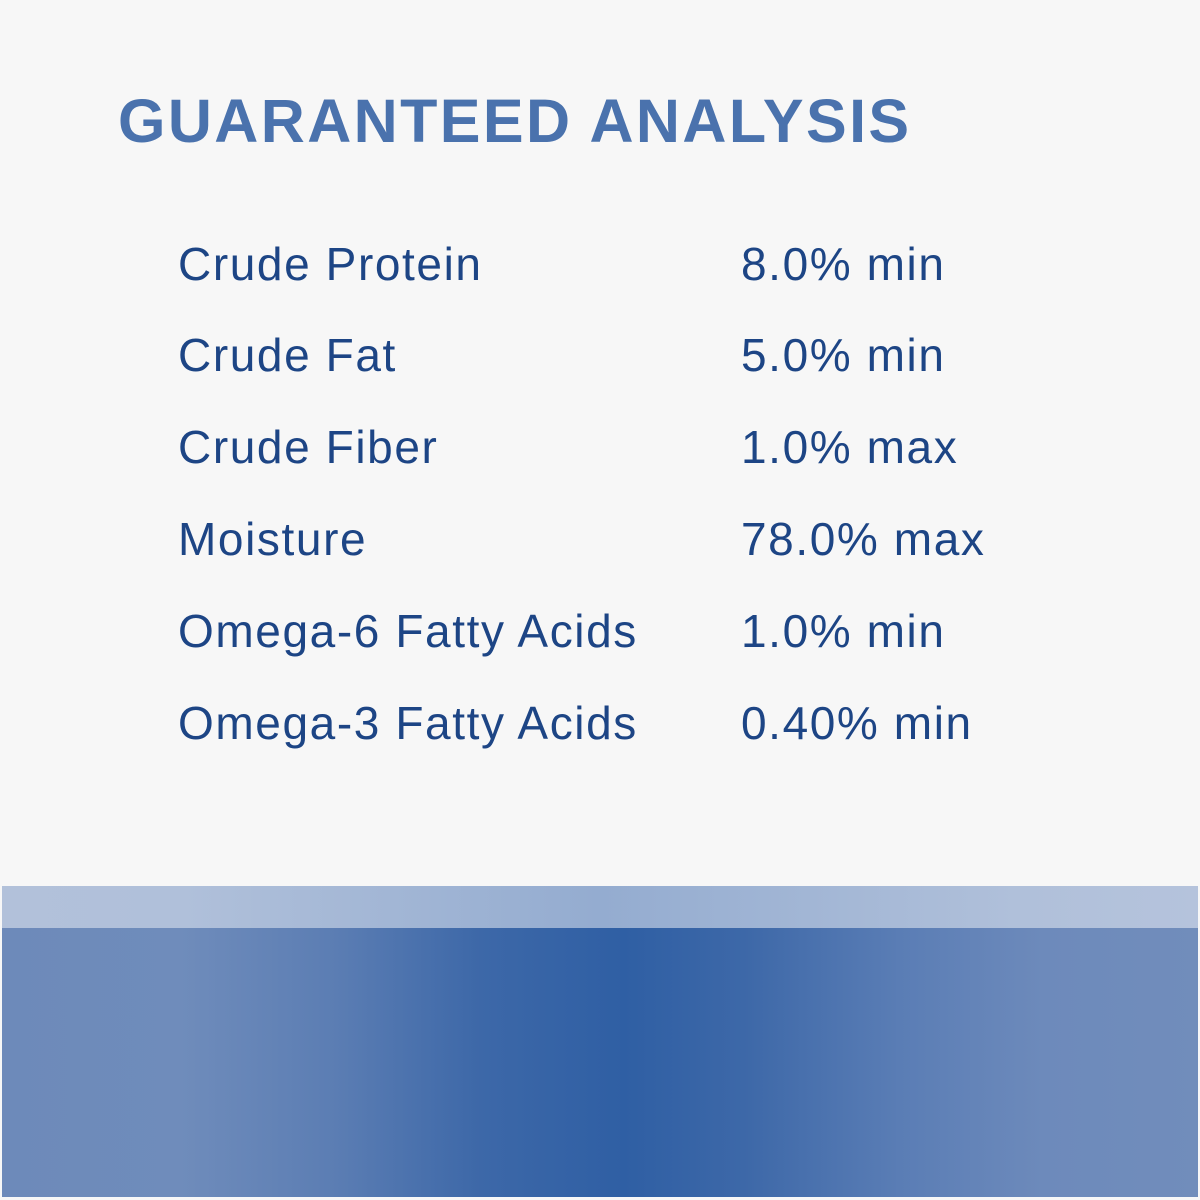 This screenshot has height=1200, width=1200. Describe the element at coordinates (308, 447) in the screenshot. I see `row-label: Crude Fiber` at that location.